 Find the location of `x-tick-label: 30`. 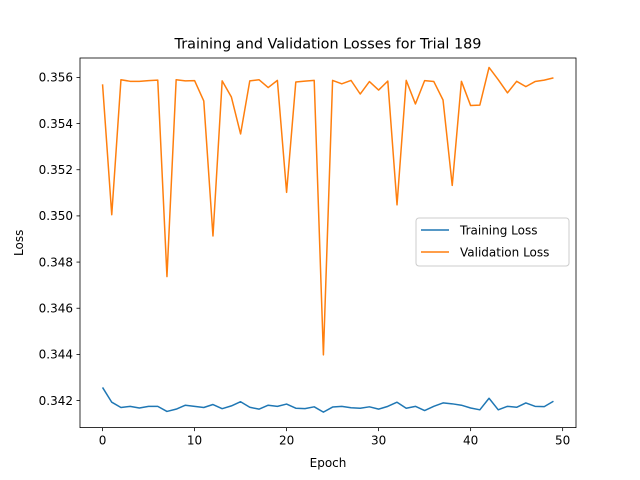

x-tick-label: 30 is located at coordinates (378, 441).